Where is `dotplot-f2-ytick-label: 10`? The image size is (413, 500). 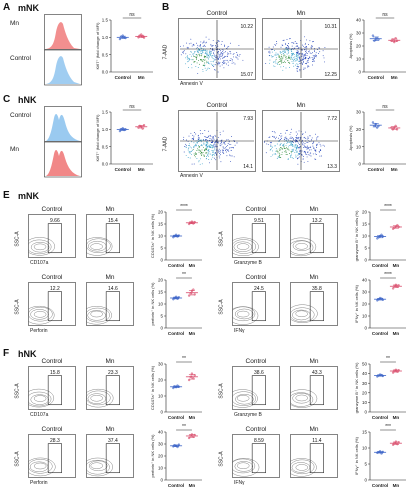 dotplot-f2-ytick-label: 10 is located at coordinates (365, 402).